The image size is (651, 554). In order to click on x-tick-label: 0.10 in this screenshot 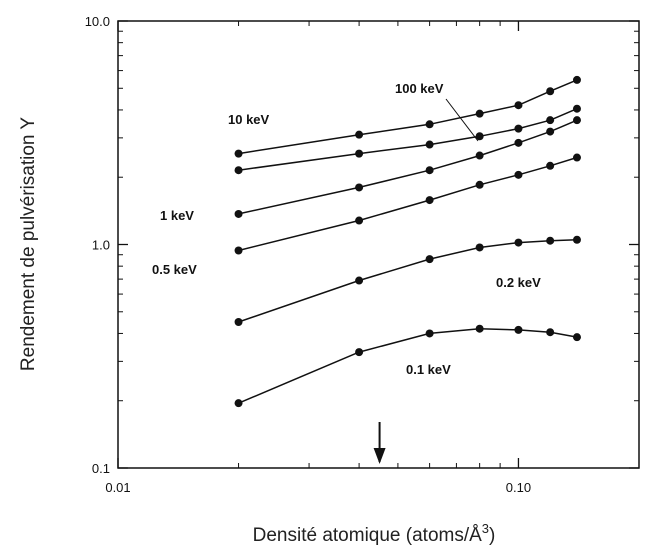, I will do `click(518, 487)`.